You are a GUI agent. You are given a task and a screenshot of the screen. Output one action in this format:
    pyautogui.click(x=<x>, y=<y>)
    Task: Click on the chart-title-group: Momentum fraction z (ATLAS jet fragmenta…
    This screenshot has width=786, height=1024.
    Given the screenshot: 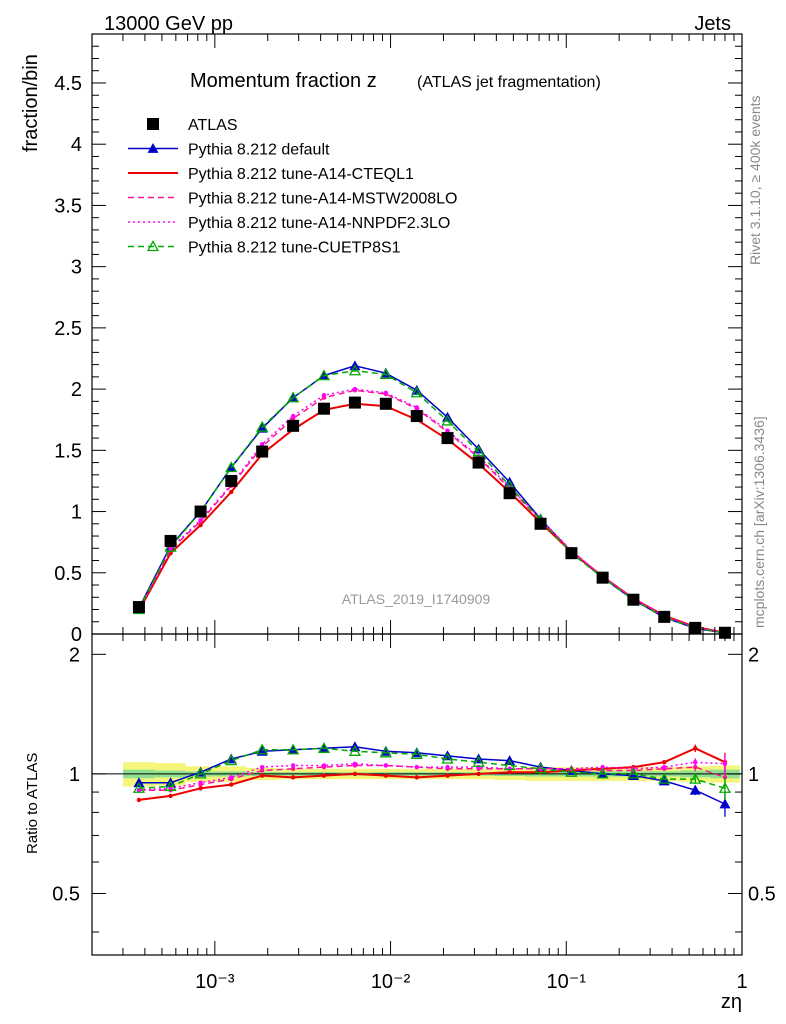 What is the action you would take?
    pyautogui.click(x=395, y=81)
    